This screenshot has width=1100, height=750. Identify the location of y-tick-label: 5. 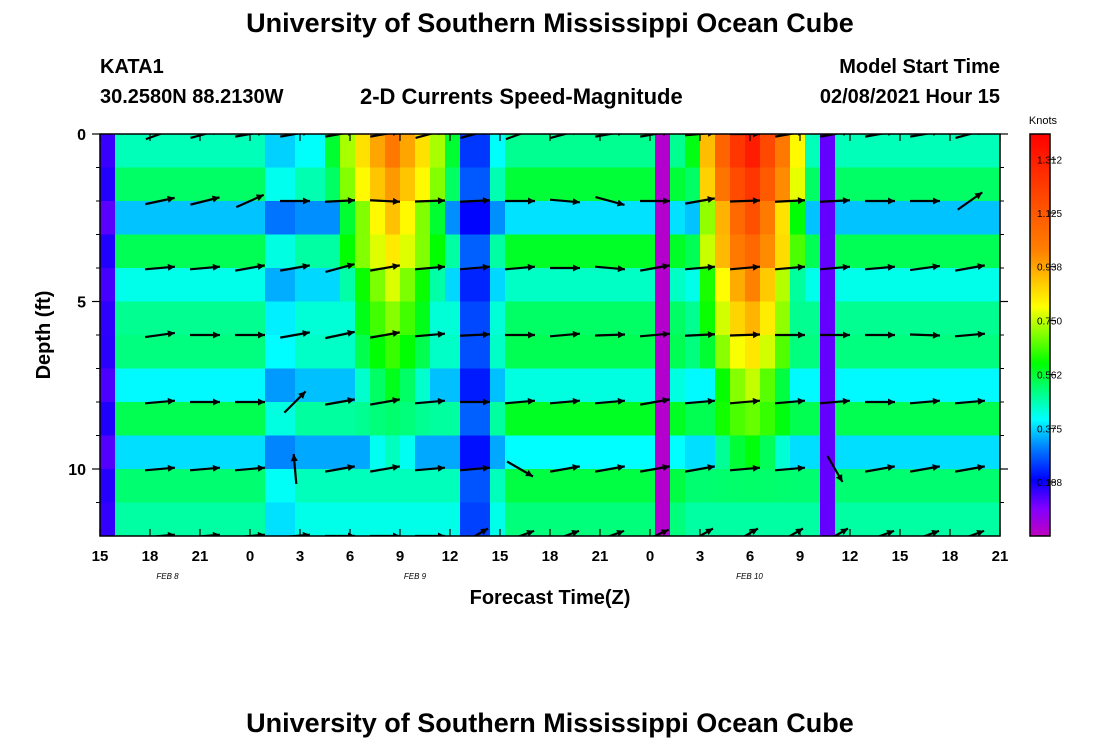
(81, 303).